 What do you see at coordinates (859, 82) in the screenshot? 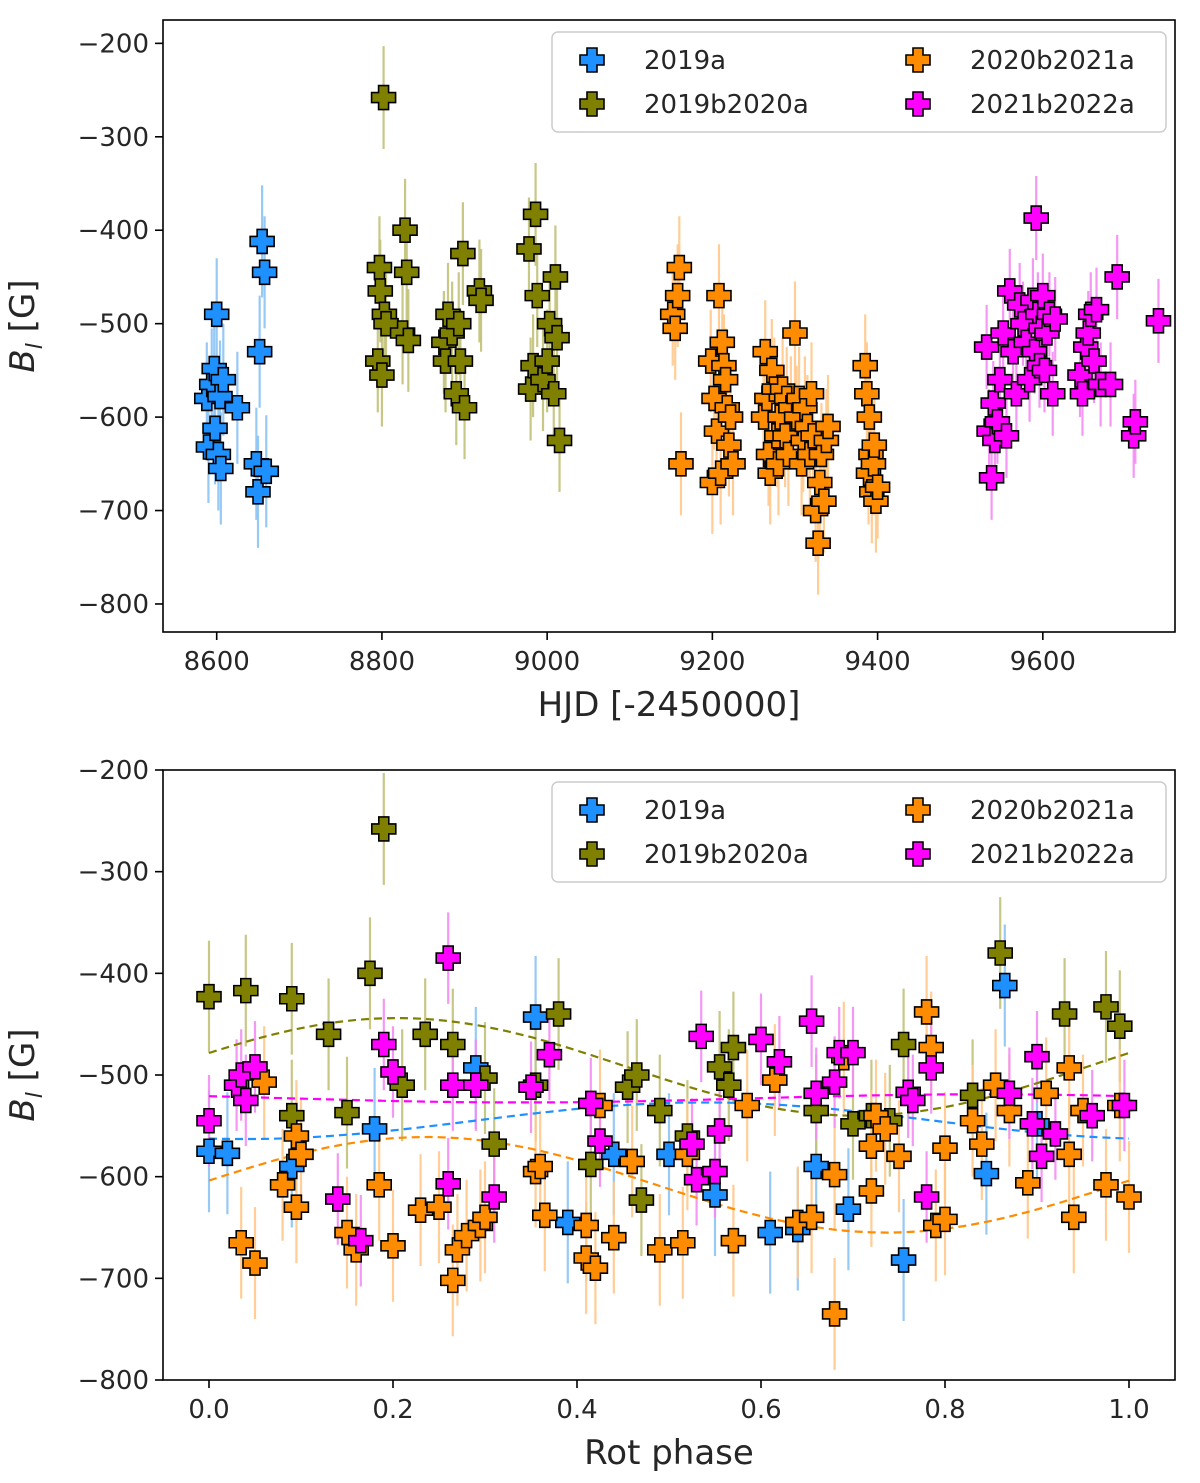
I see `legend-box` at bounding box center [859, 82].